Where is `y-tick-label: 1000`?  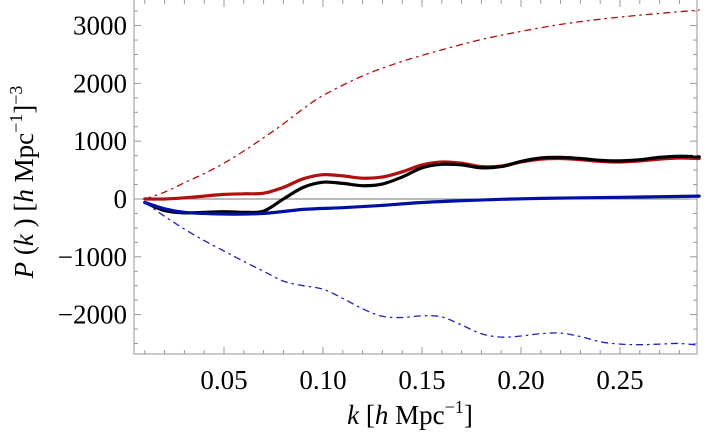
y-tick-label: 1000 is located at coordinates (100, 141).